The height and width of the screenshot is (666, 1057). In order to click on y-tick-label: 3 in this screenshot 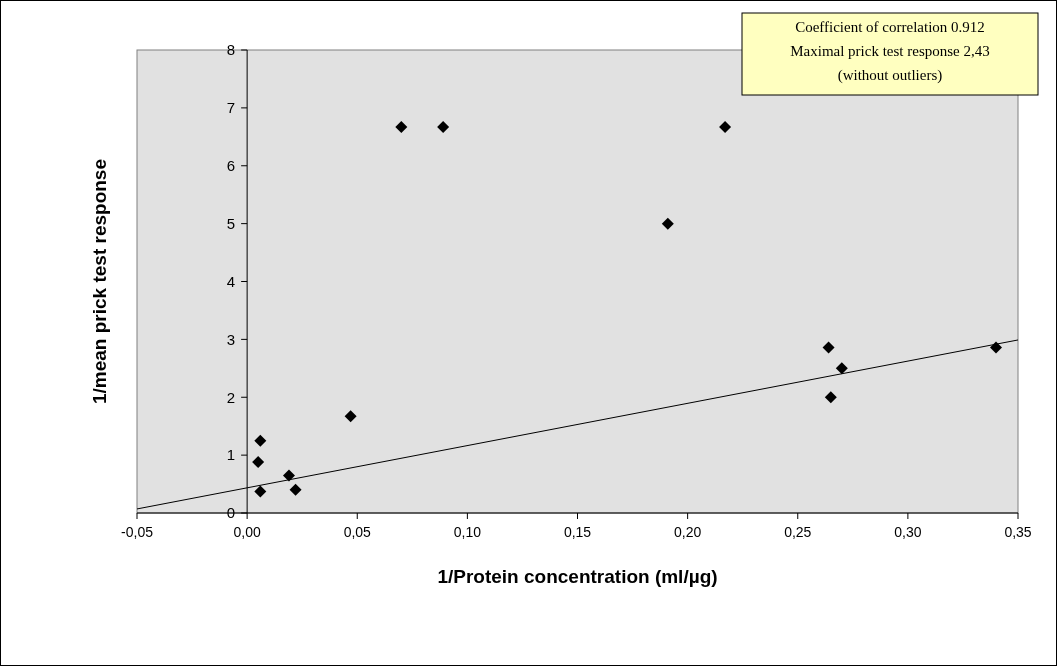, I will do `click(231, 339)`.